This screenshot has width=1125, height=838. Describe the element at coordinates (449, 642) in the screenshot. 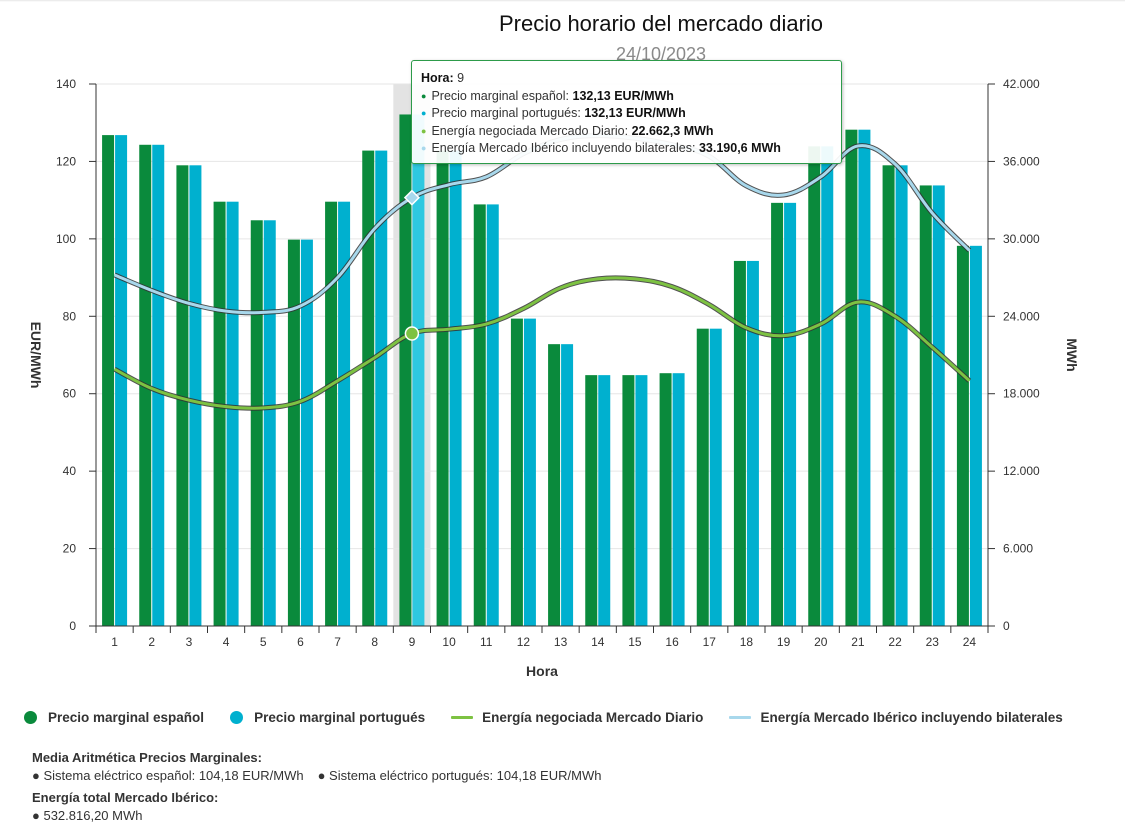

I see `x-tick-label: 10` at that location.